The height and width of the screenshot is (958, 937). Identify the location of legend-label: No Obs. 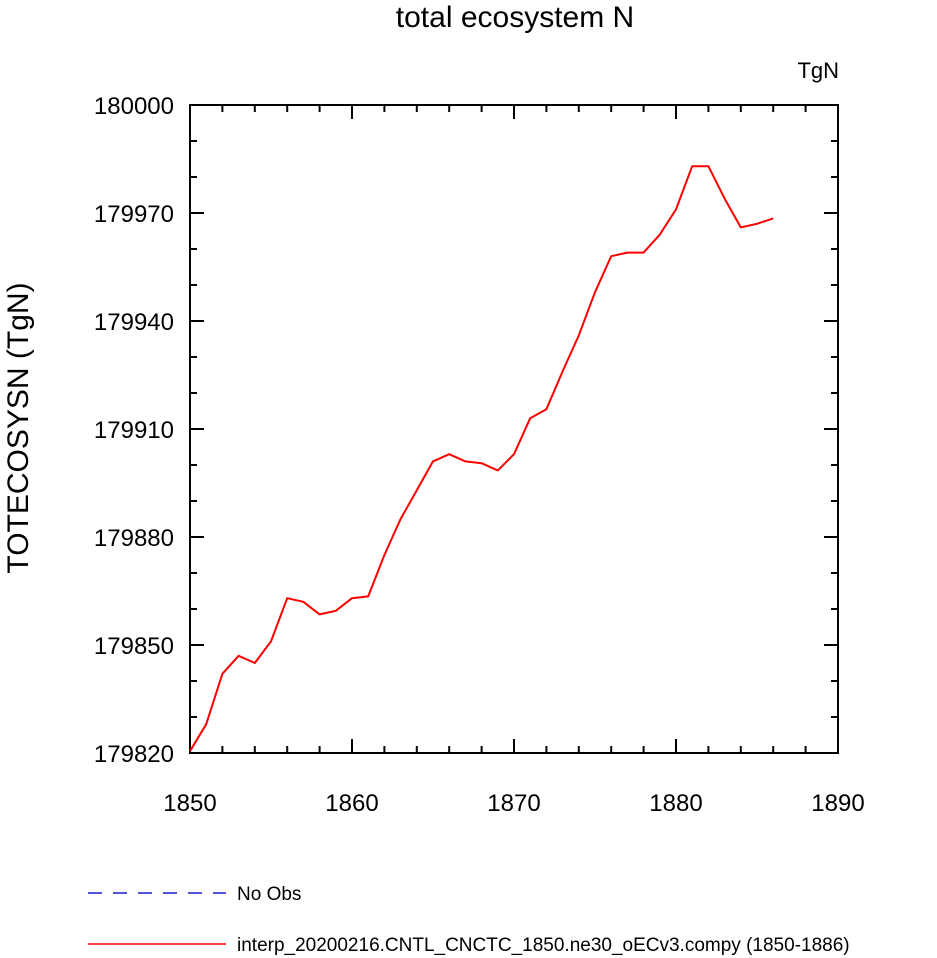
(269, 894).